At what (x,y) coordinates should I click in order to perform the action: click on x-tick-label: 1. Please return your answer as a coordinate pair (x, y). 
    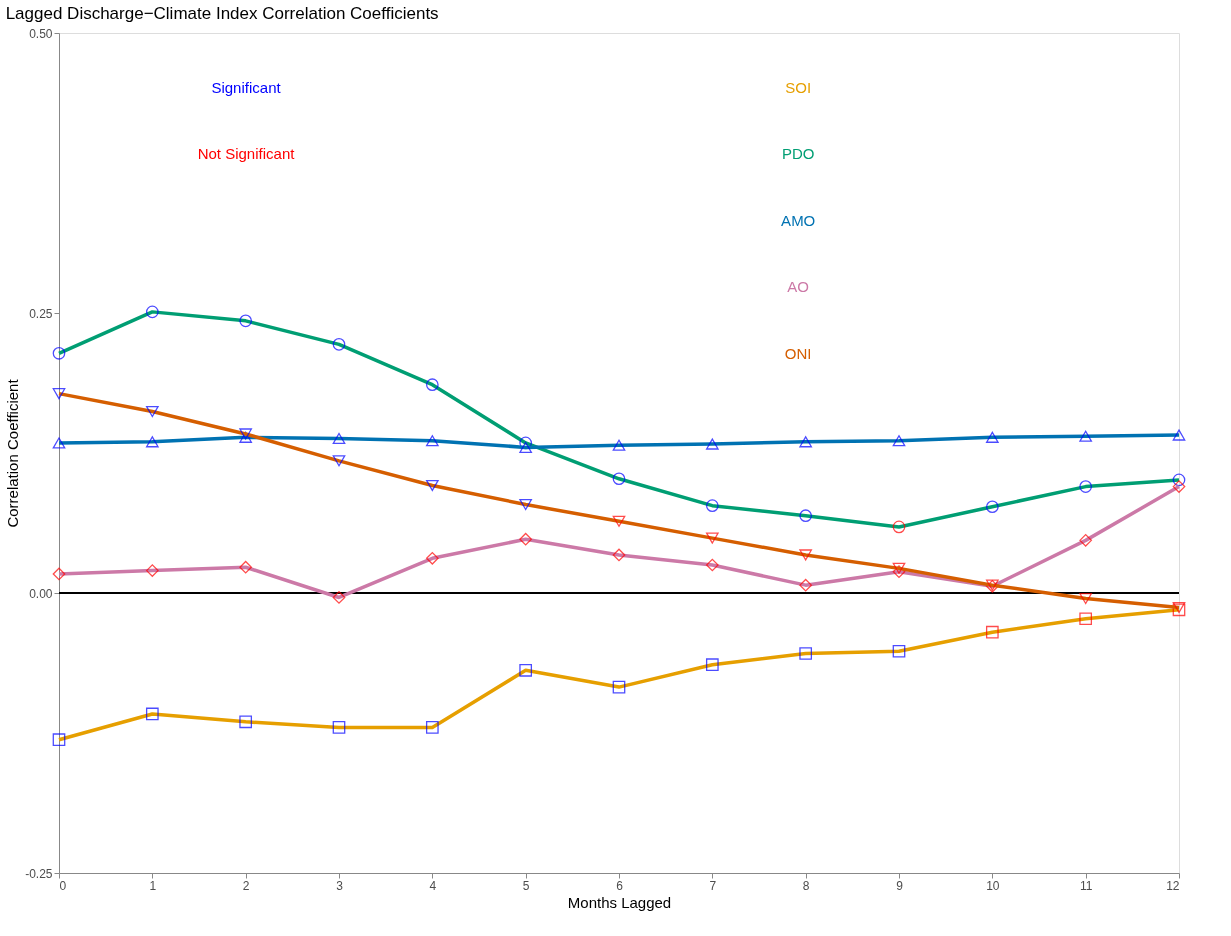
    Looking at the image, I should click on (153, 885).